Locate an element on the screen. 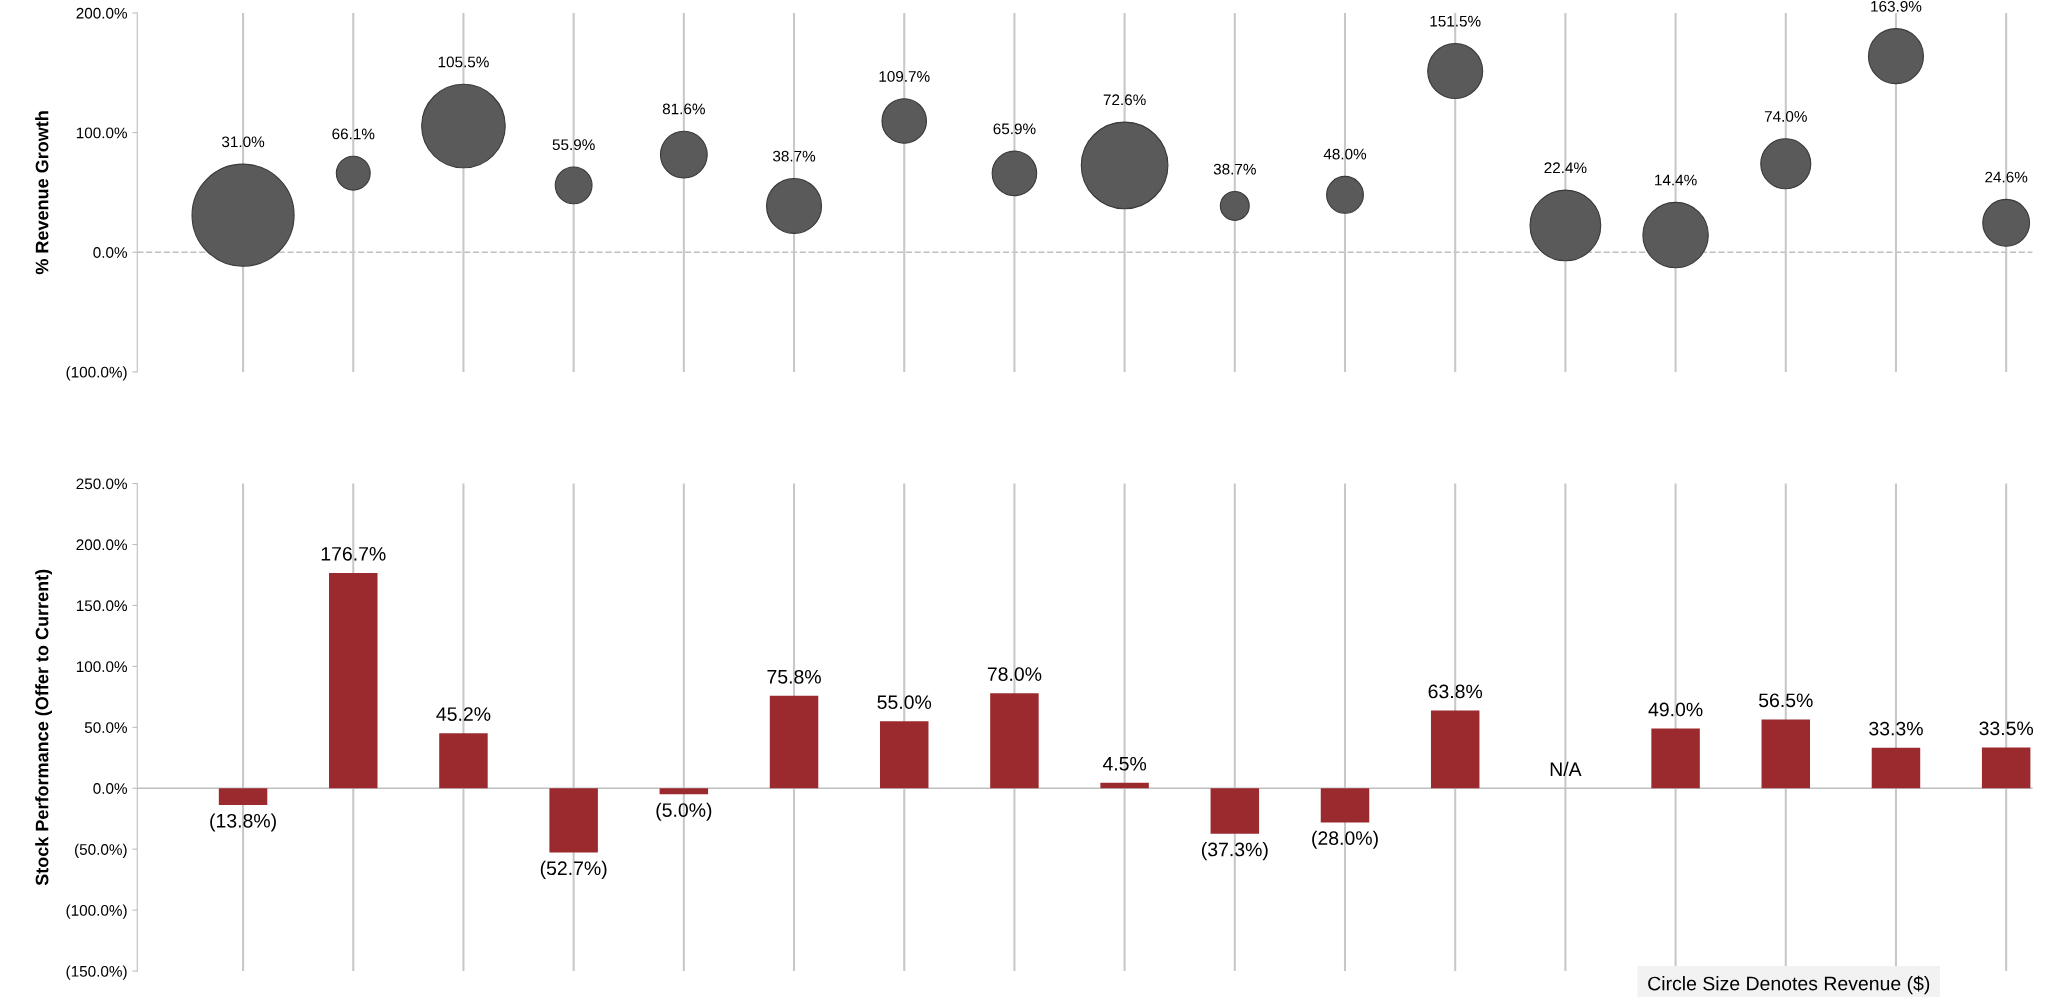 Image resolution: width=2049 pixels, height=997 pixels. data-label: 14.4% is located at coordinates (1676, 180).